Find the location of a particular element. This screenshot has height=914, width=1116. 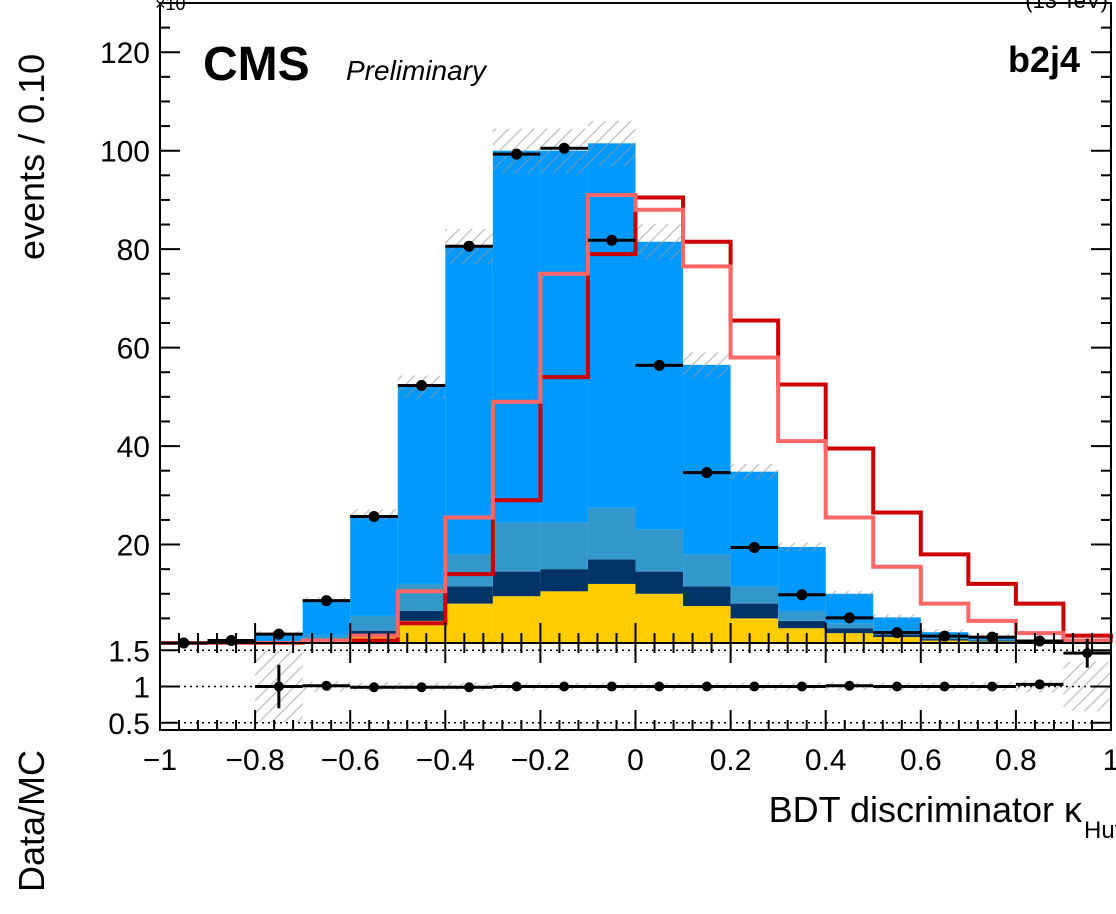

x-tick-label: −0.2 is located at coordinates (540, 760).